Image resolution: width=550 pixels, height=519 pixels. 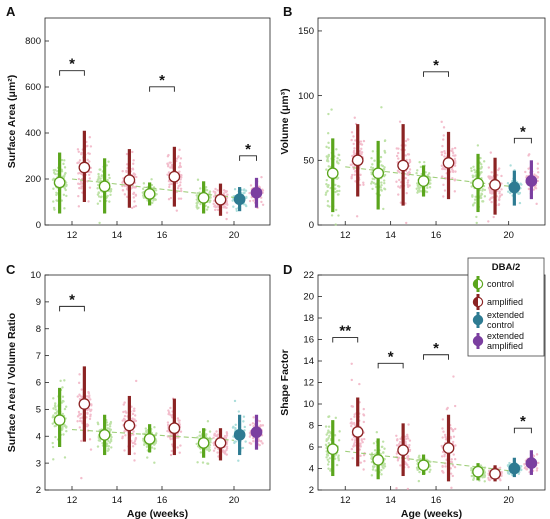 I want to click on y-tick-label: 0, so click(x=38, y=225).